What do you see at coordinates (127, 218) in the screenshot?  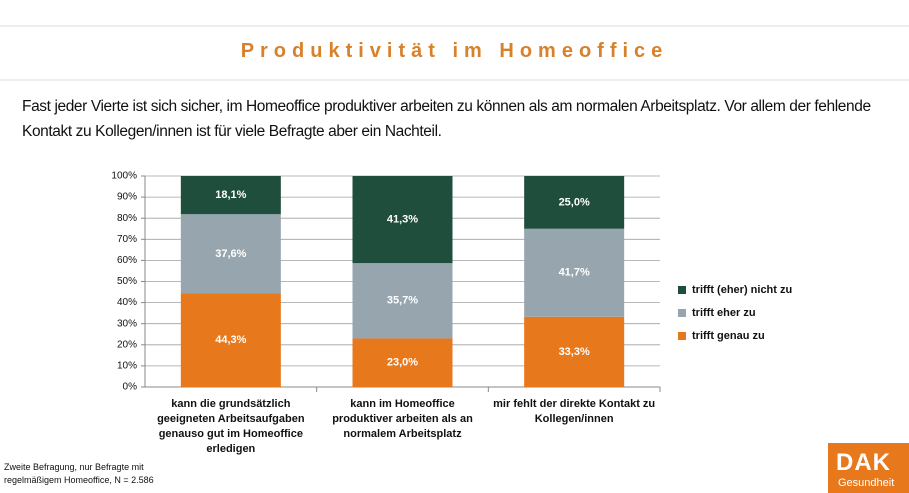 I see `y-tick-label: 80%` at bounding box center [127, 218].